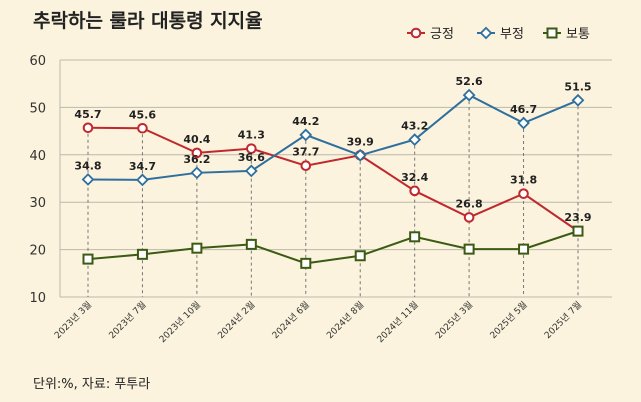 The width and height of the screenshot is (641, 402). What do you see at coordinates (498, 34) in the screenshot?
I see `legend: 긍정 부정 보통` at bounding box center [498, 34].